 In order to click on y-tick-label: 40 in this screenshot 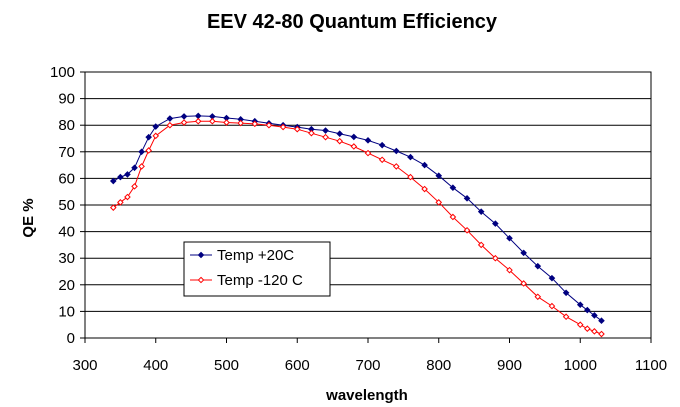, I will do `click(66, 232)`.